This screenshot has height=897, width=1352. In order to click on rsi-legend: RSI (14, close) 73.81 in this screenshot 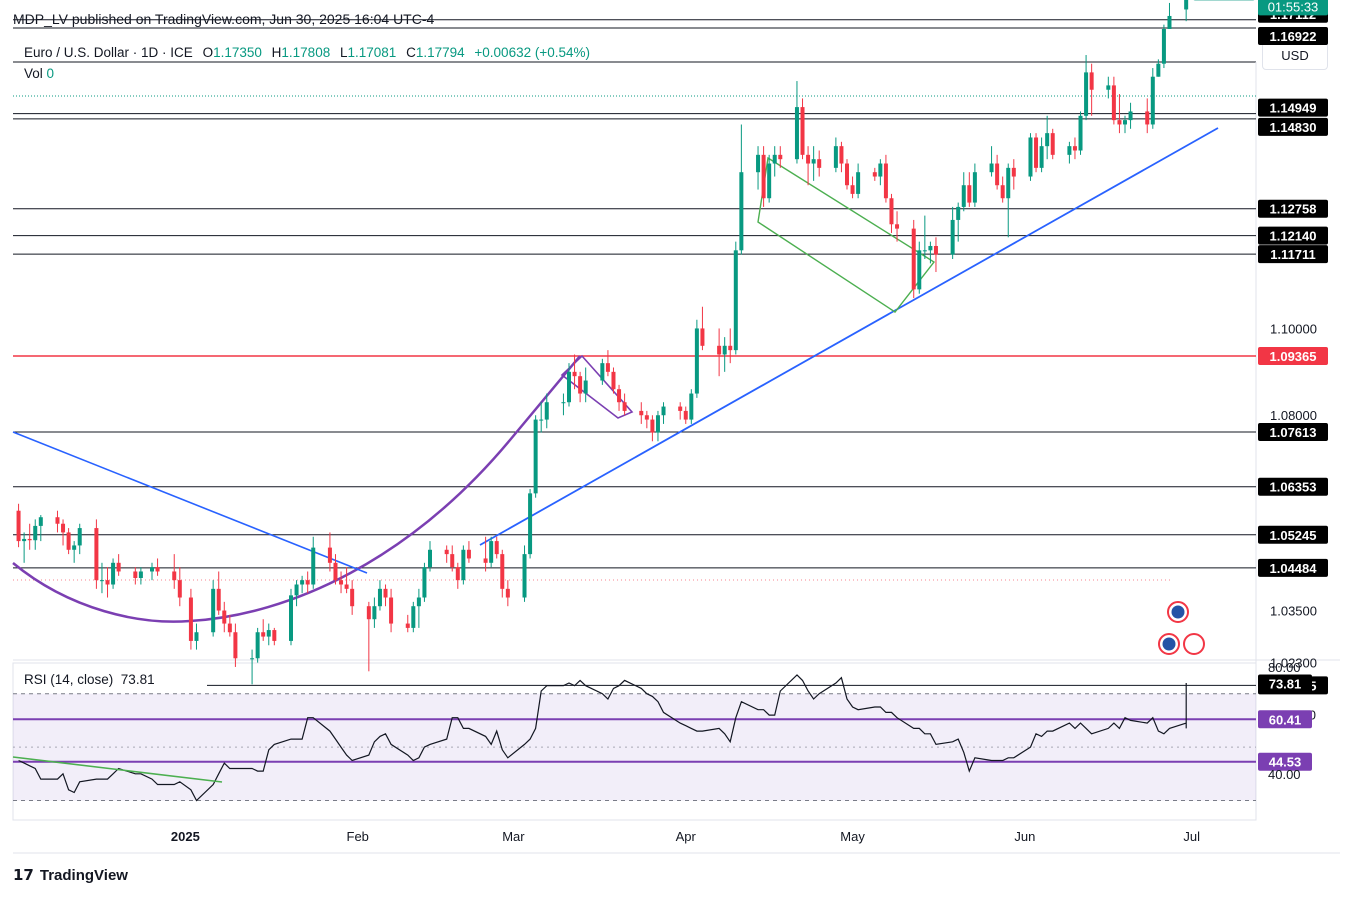, I will do `click(89, 679)`.